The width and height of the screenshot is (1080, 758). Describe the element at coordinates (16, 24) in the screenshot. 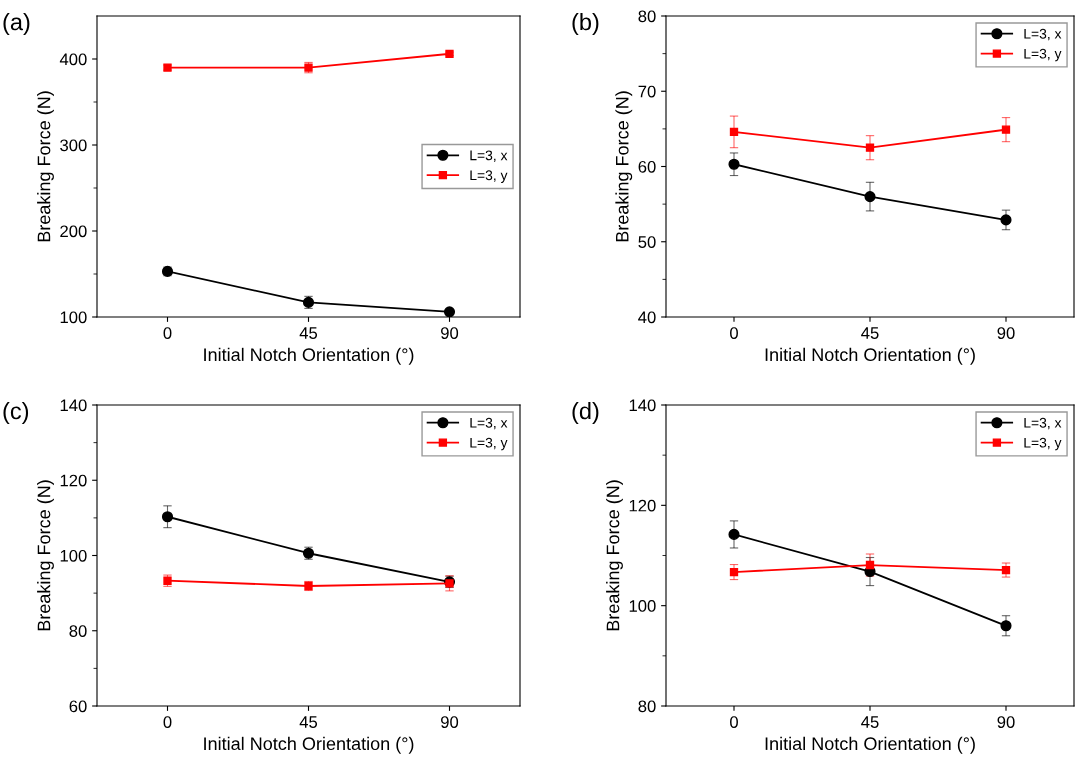

I see `chart-title: (a)` at that location.